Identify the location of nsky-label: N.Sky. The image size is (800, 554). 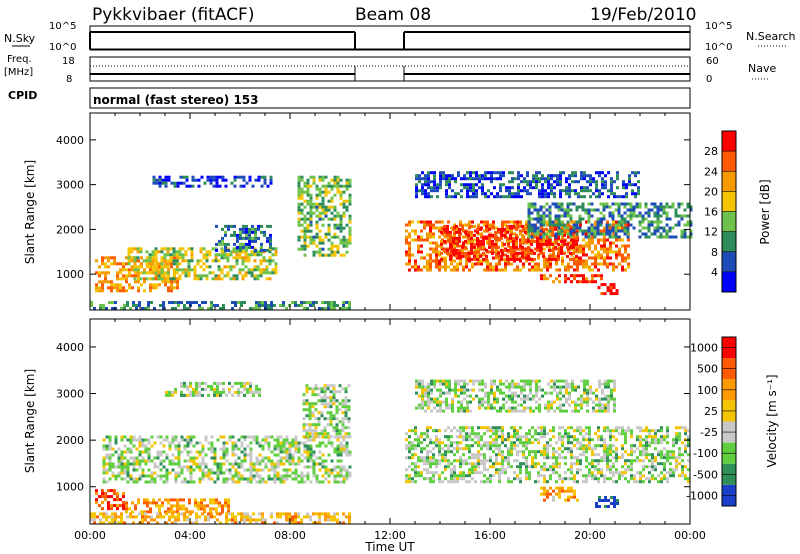
(20, 38).